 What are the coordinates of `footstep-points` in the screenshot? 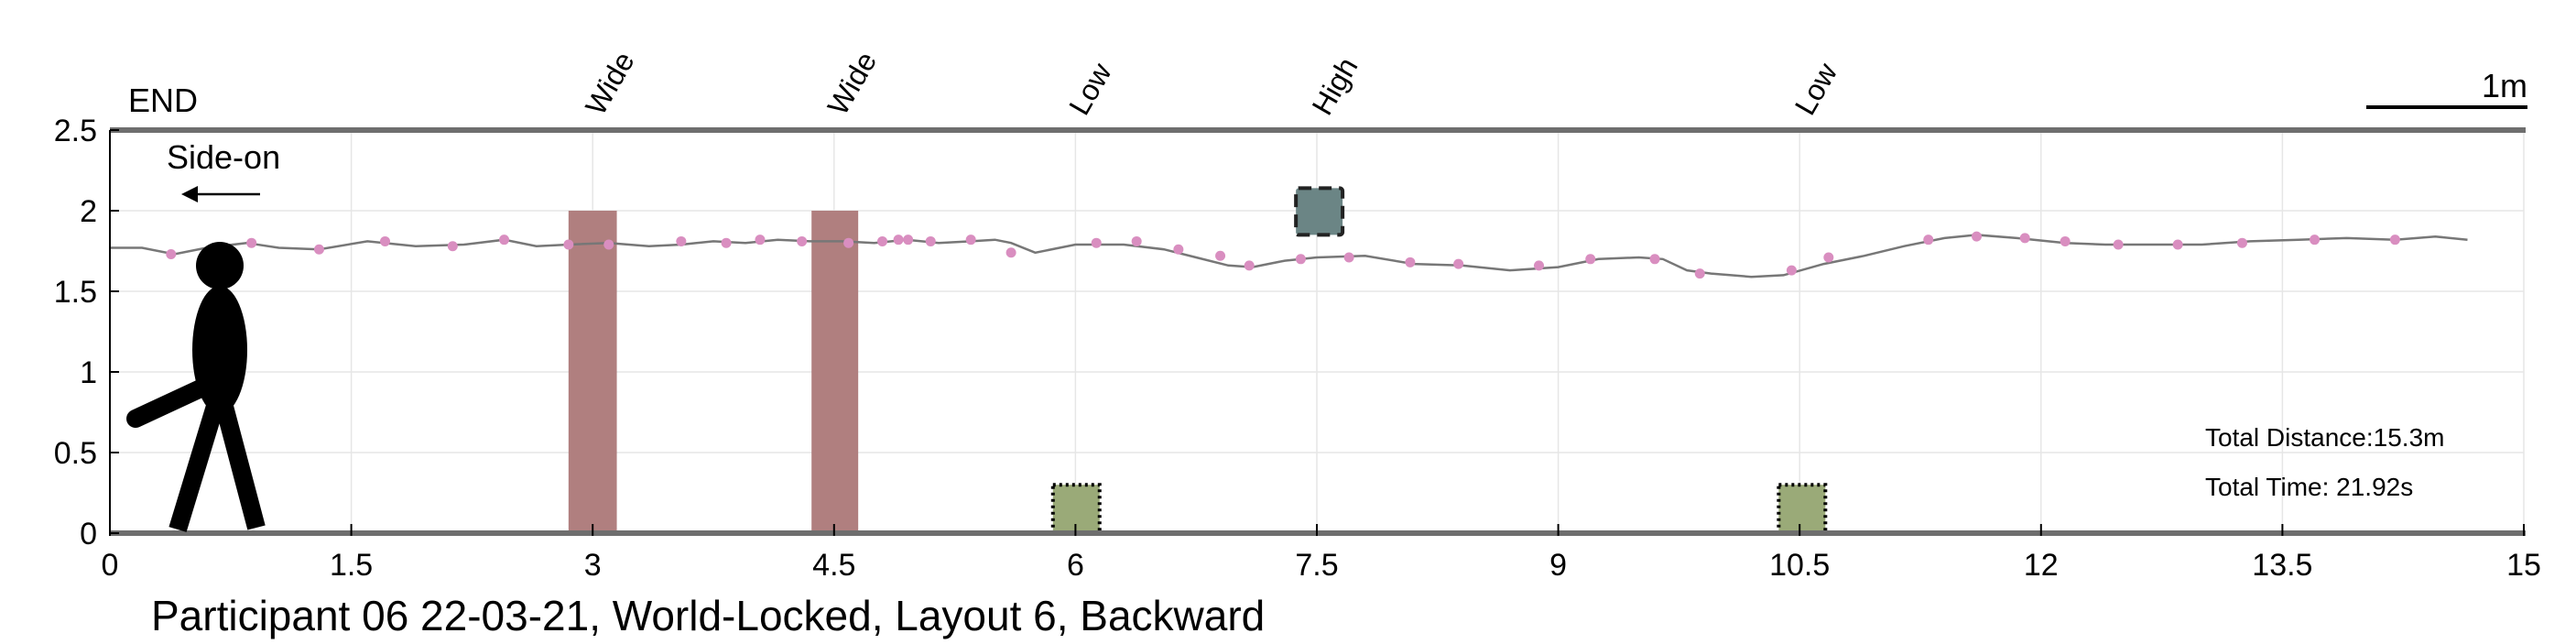 It's located at (1283, 255).